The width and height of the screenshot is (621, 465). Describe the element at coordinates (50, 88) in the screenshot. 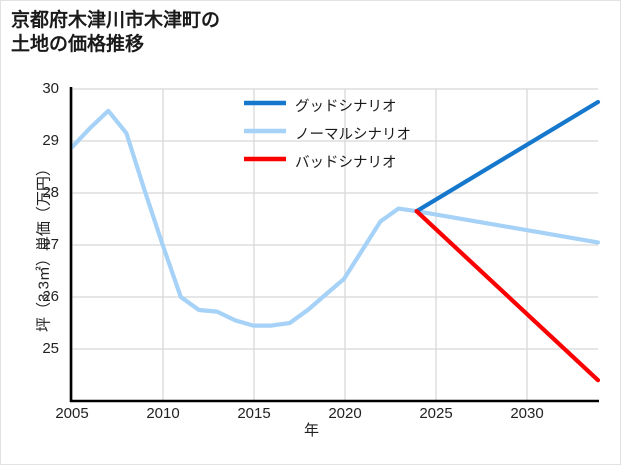

I see `y-tick-label-30: 30` at that location.